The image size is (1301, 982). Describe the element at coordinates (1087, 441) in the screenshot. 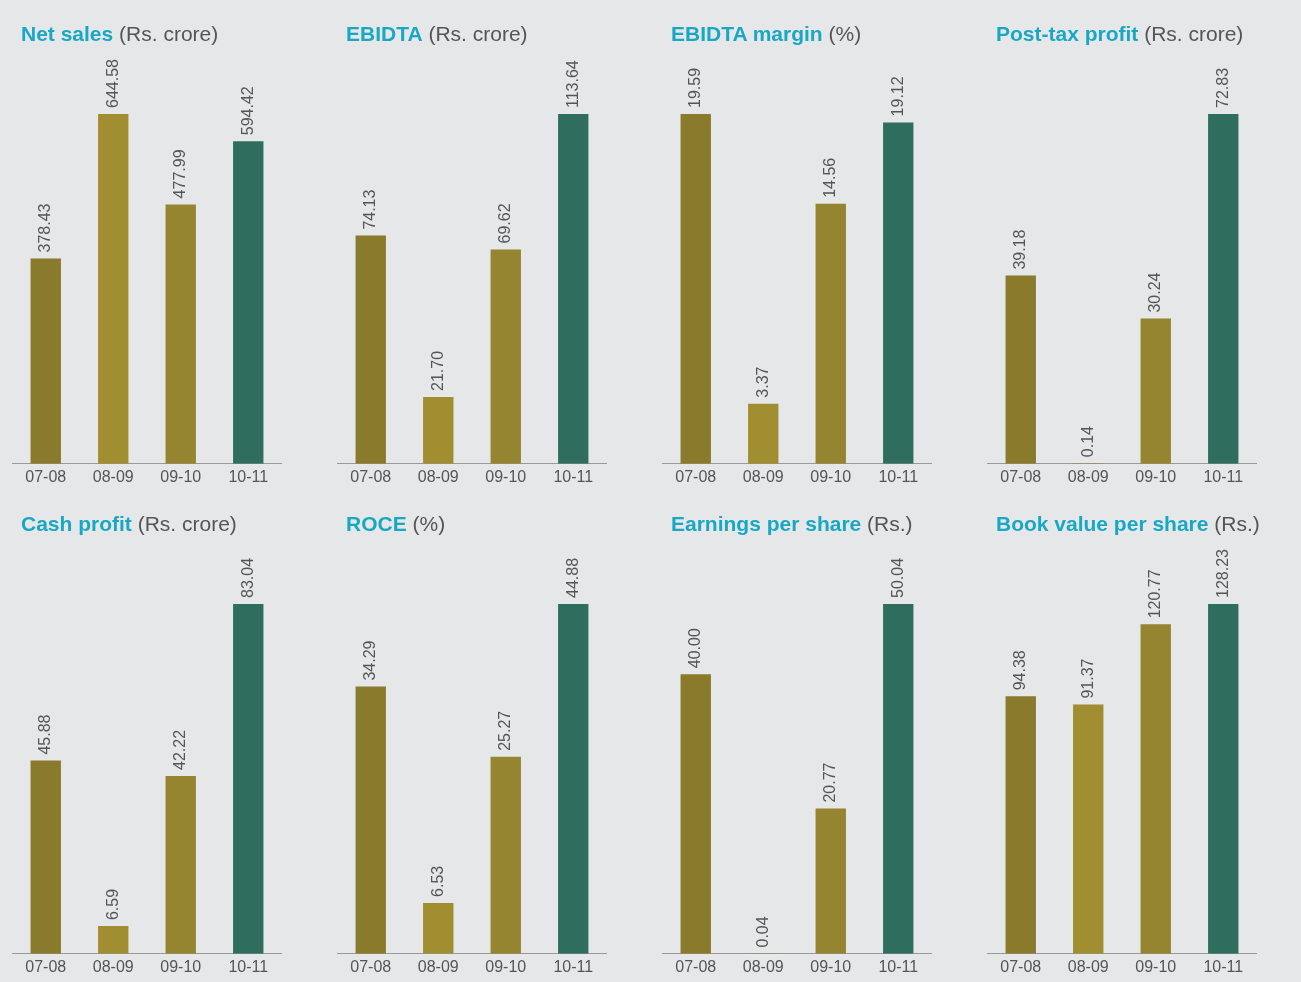

I see `data-label: 0.14` at that location.